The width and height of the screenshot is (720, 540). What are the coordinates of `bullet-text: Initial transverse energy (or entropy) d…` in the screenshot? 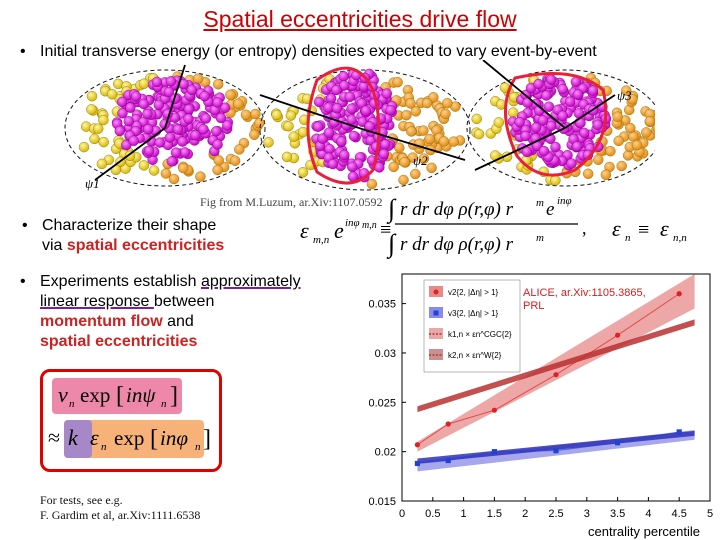 It's located at (318, 51).